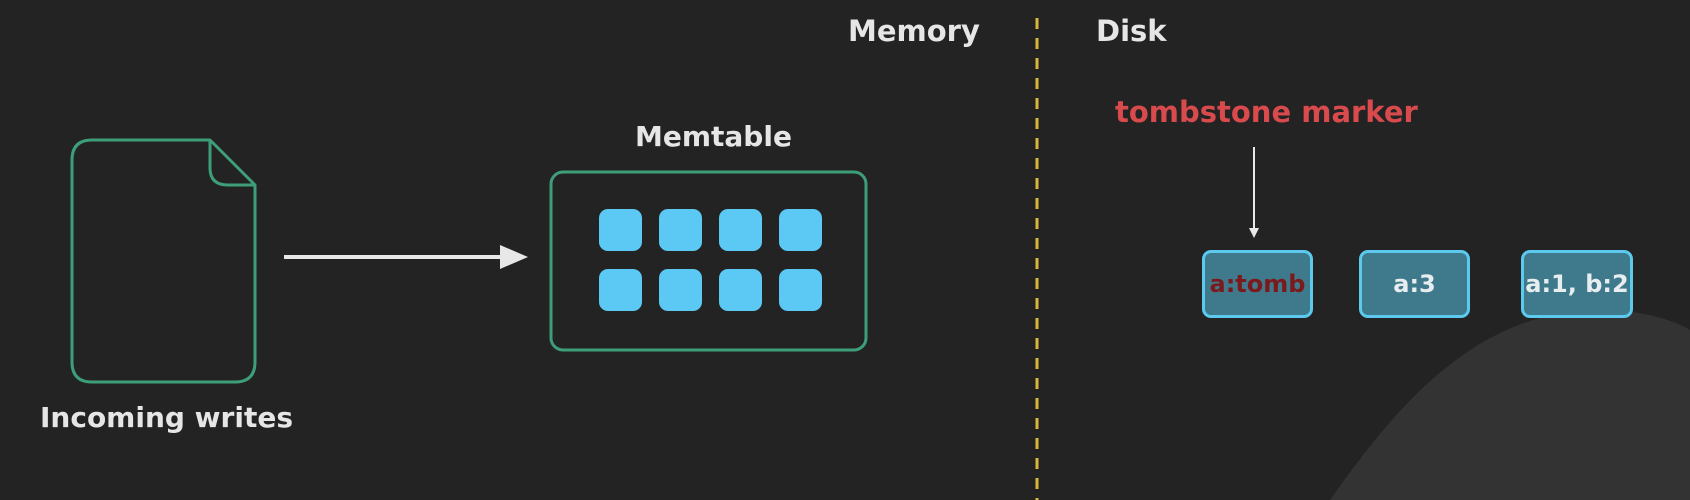  I want to click on write-arrow, so click(406, 257).